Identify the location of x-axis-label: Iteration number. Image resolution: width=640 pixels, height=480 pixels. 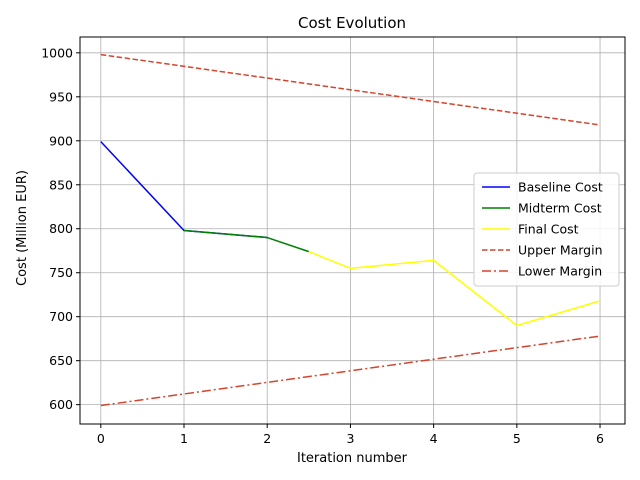
(352, 458).